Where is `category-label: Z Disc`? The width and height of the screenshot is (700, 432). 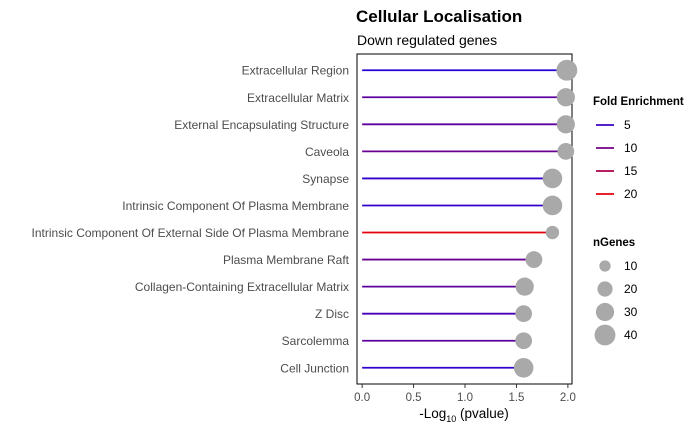
category-label: Z Disc is located at coordinates (332, 314).